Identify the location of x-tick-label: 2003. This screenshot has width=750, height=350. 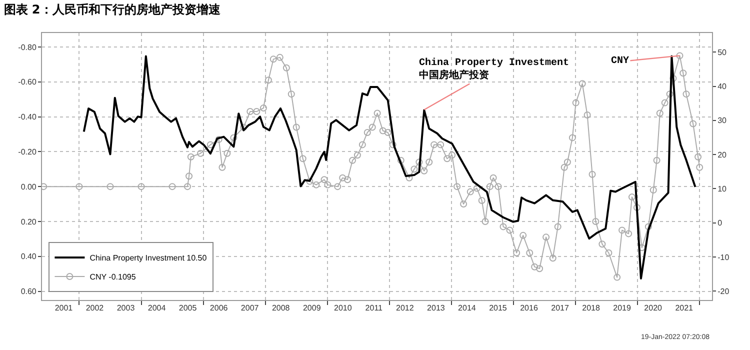
(126, 308).